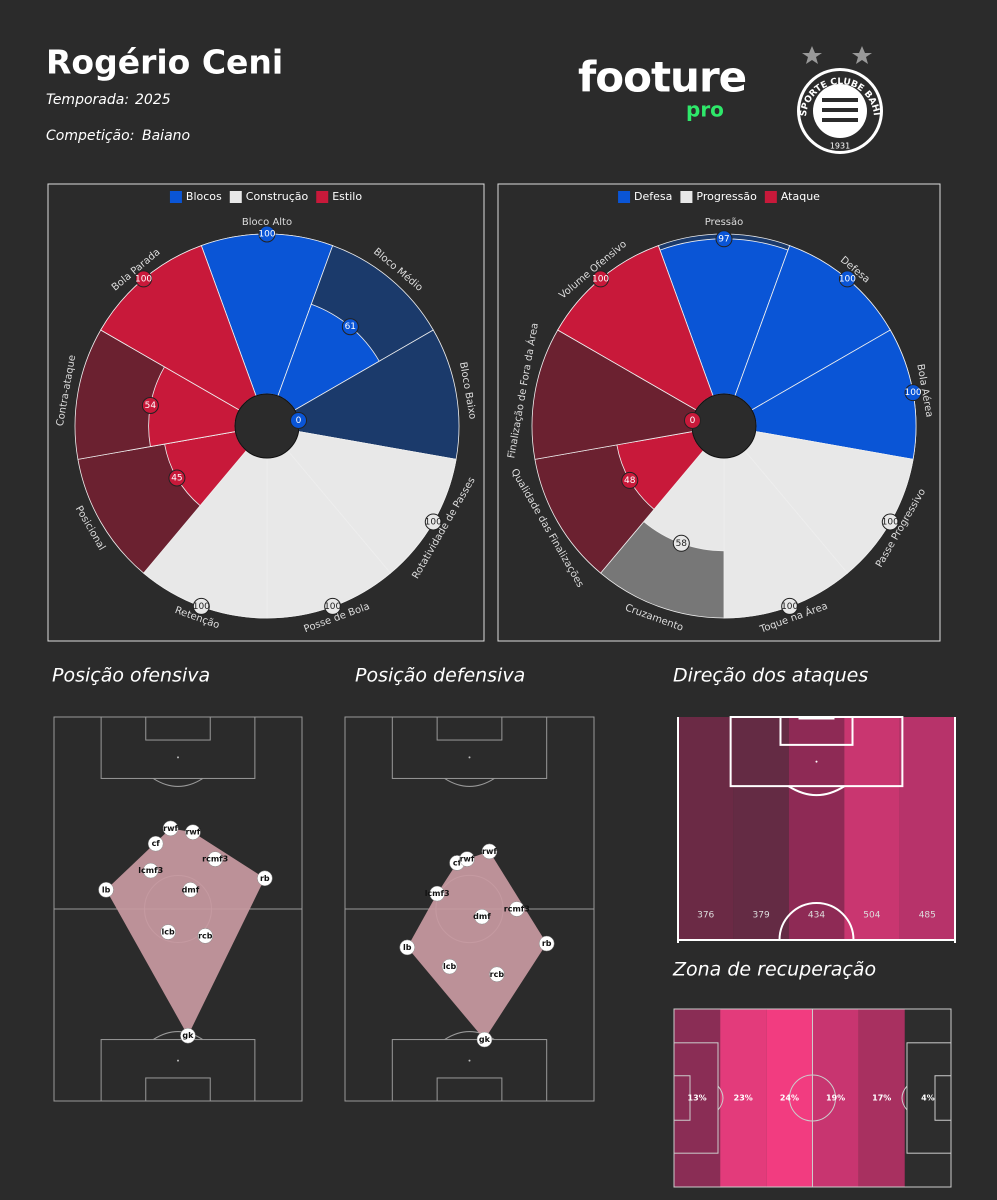 This screenshot has width=997, height=1200. I want to click on zone-label: 376, so click(705, 916).